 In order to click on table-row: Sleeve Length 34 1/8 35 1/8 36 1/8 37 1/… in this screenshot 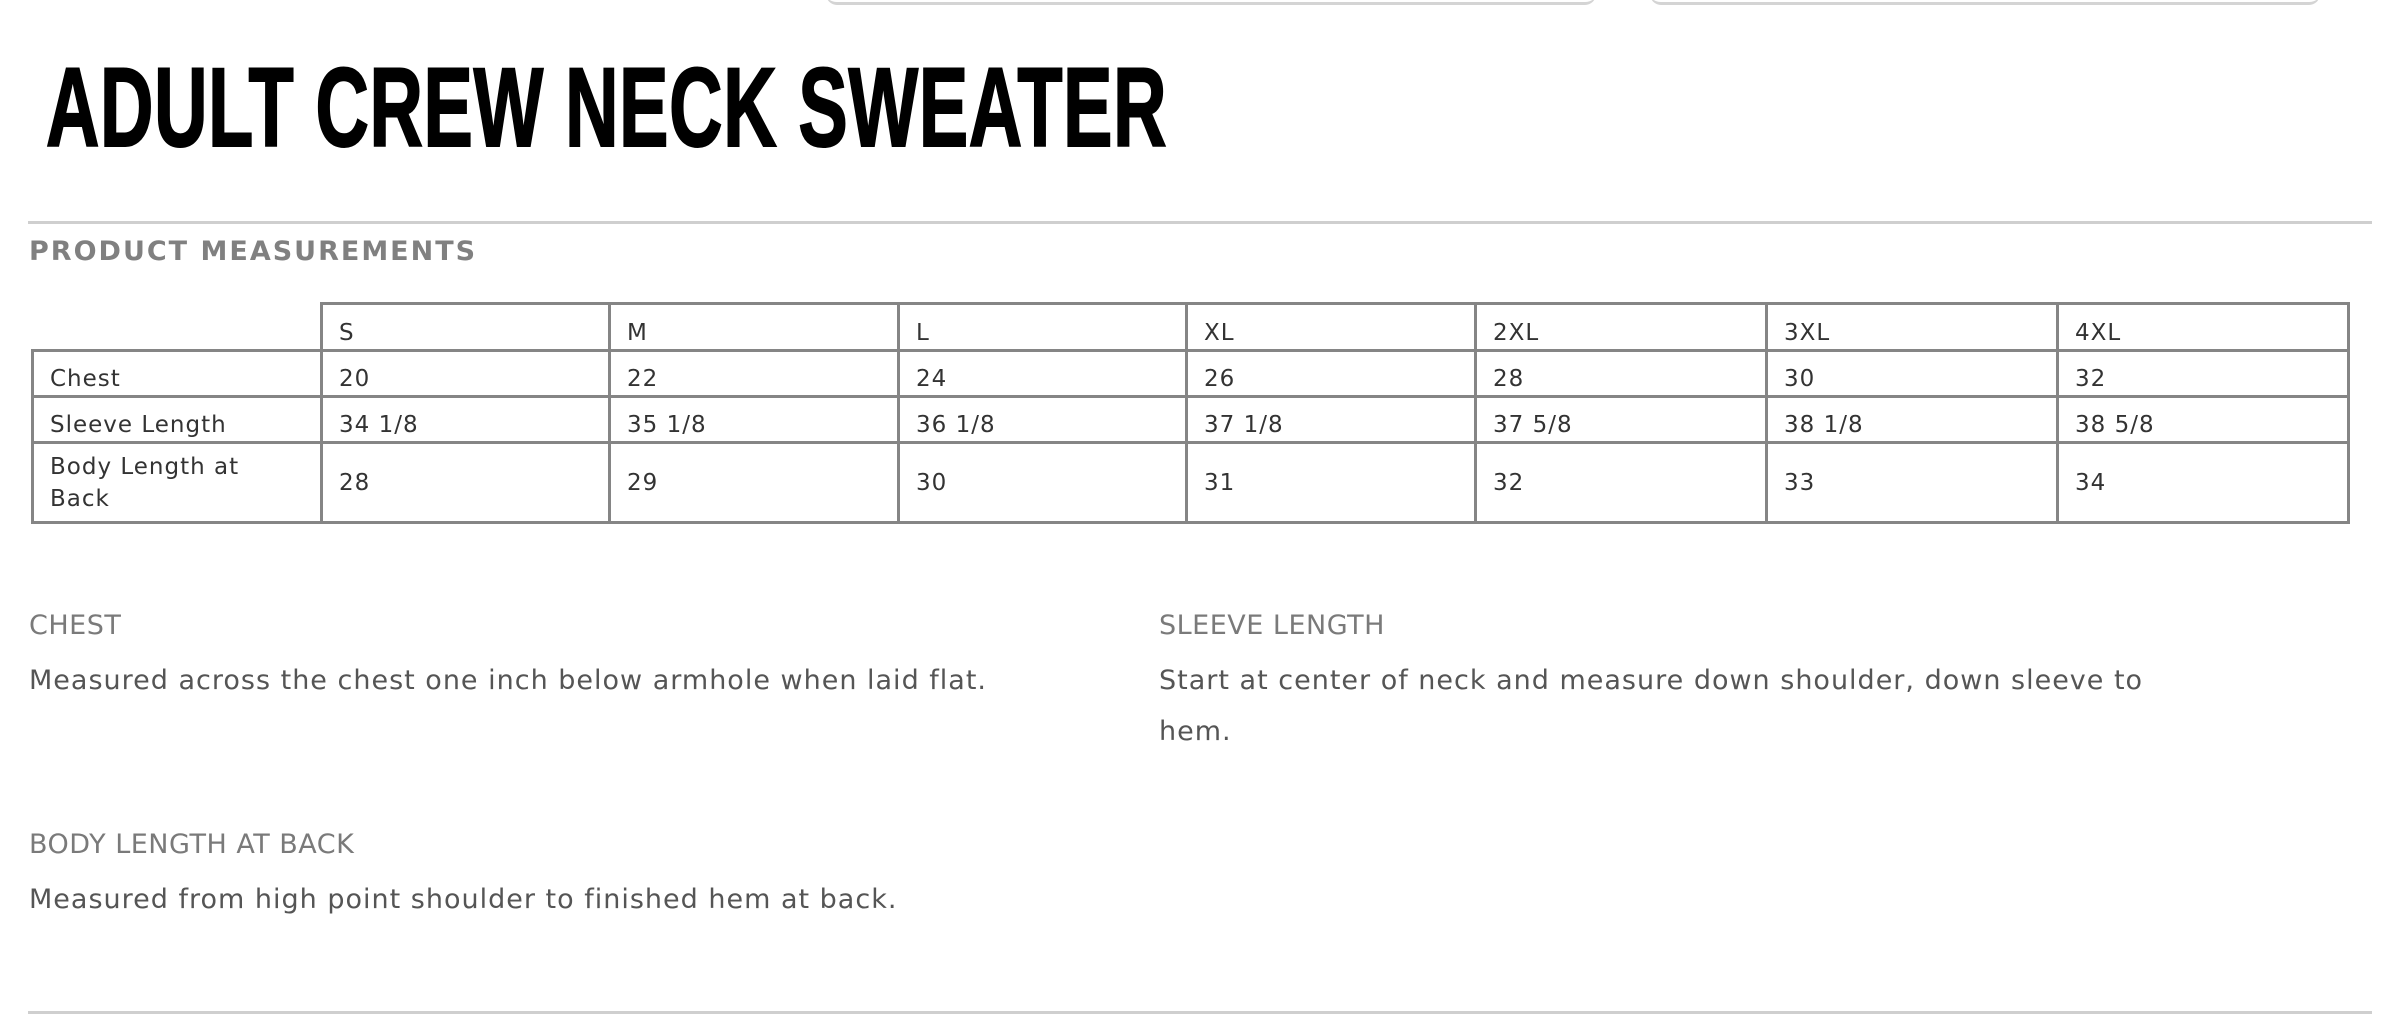, I will do `click(1190, 419)`.